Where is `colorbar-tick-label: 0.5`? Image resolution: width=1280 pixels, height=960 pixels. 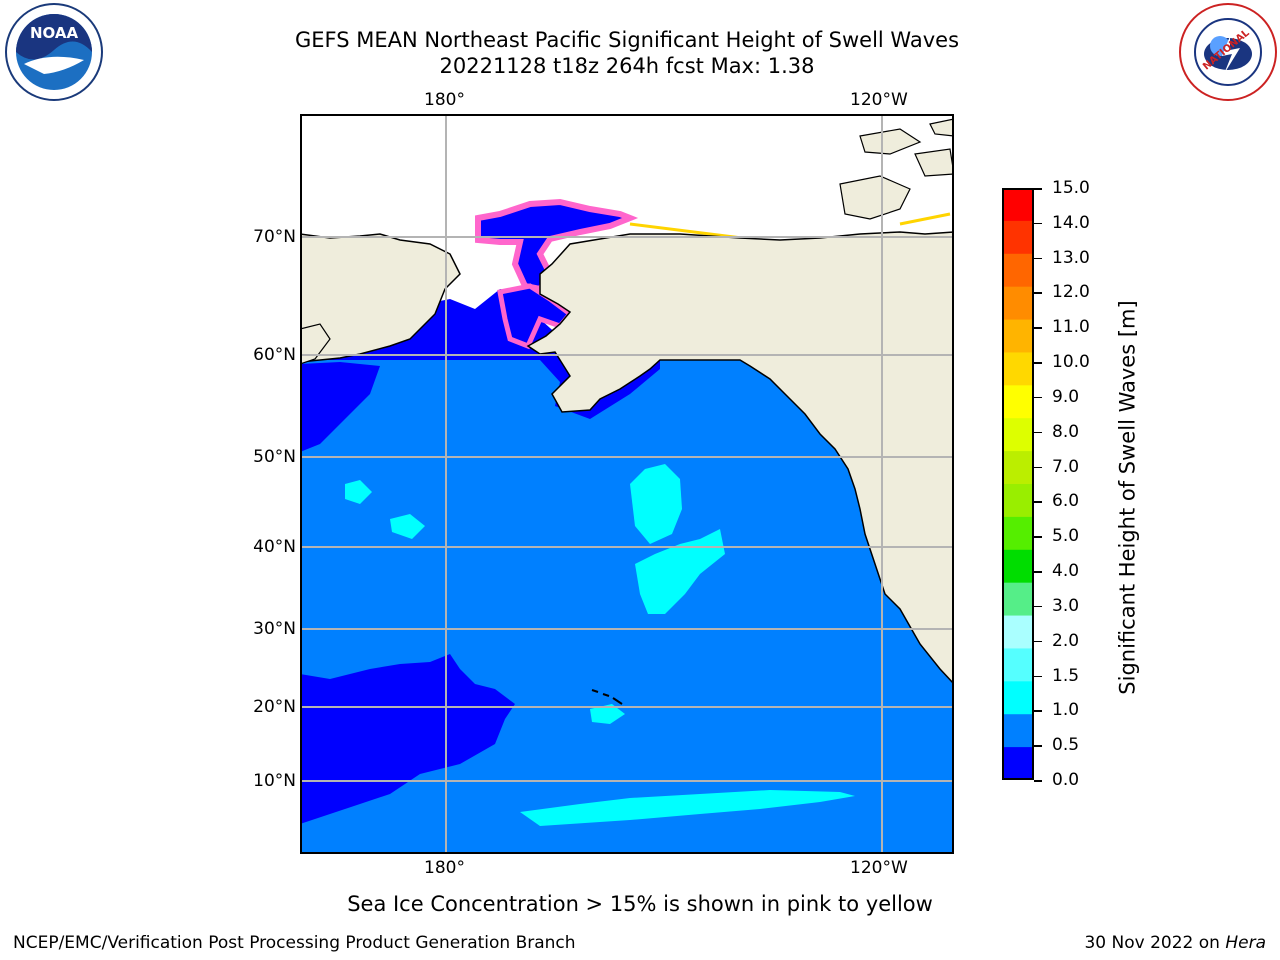 colorbar-tick-label: 0.5 is located at coordinates (1066, 745).